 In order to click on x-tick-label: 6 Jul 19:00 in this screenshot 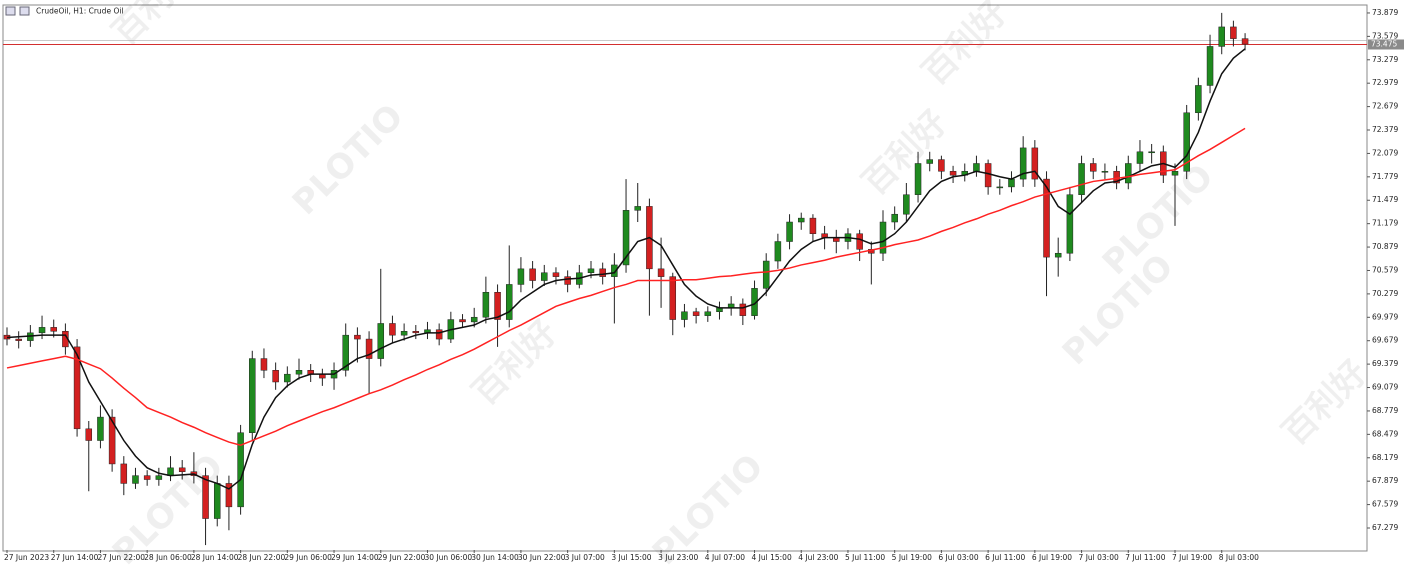, I will do `click(1052, 557)`.